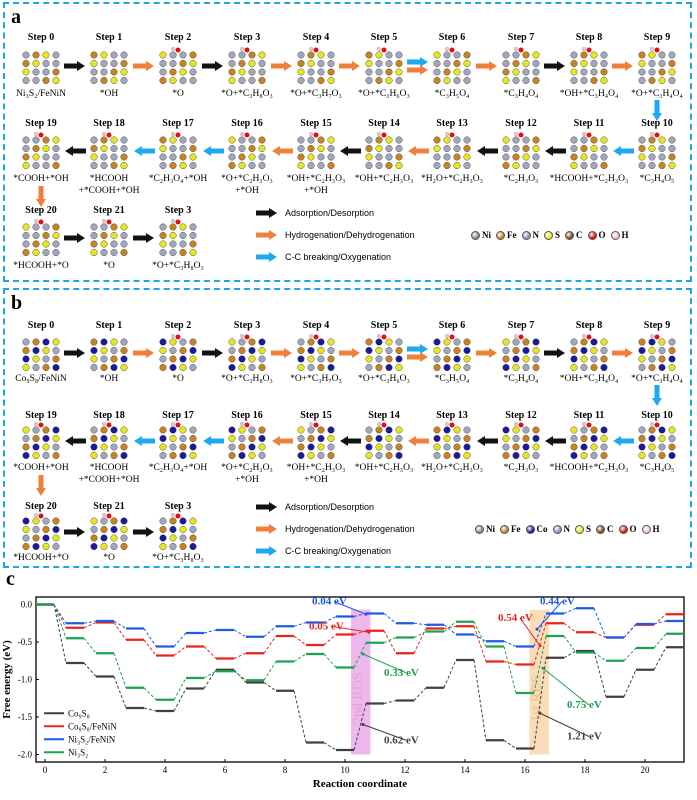  Describe the element at coordinates (41, 266) in the screenshot. I see `species-label: *HCOOH+*O` at that location.